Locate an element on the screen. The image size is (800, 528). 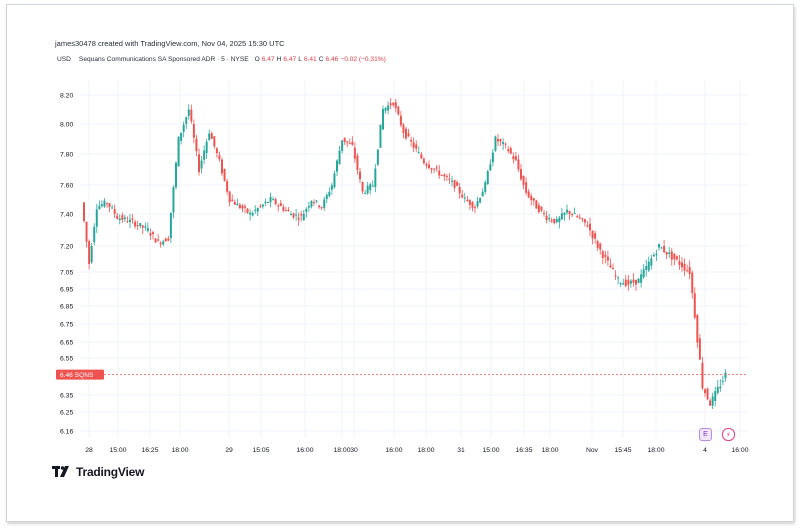
y-tick-label: 8.00 is located at coordinates (66, 125).